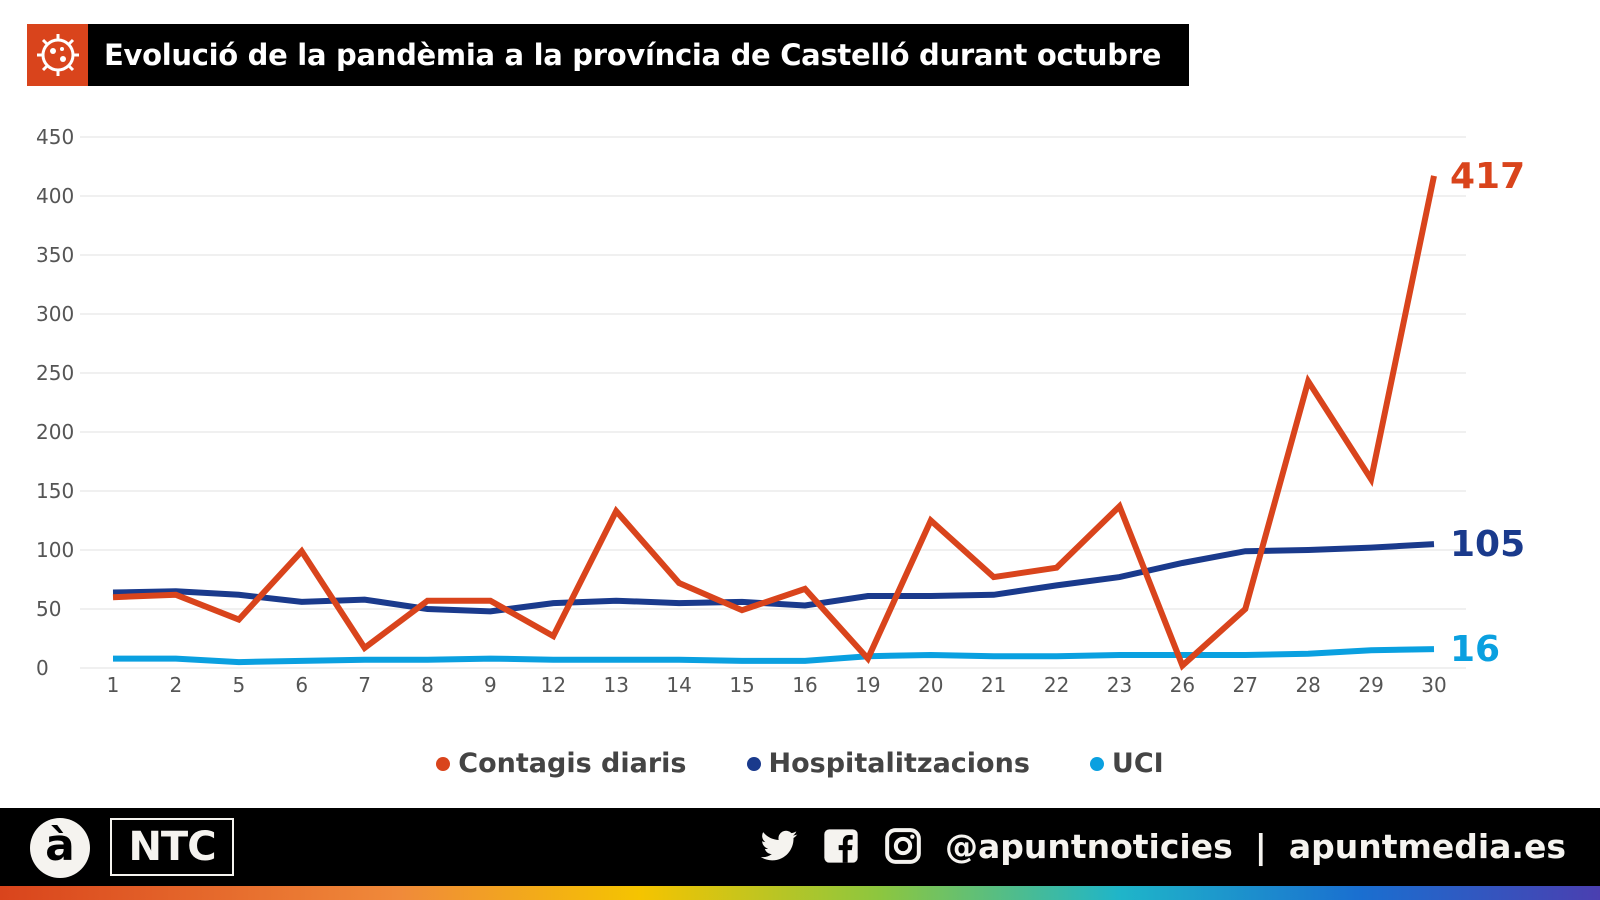 Image resolution: width=1600 pixels, height=900 pixels. What do you see at coordinates (172, 847) in the screenshot?
I see `ntc-logo: NTC` at bounding box center [172, 847].